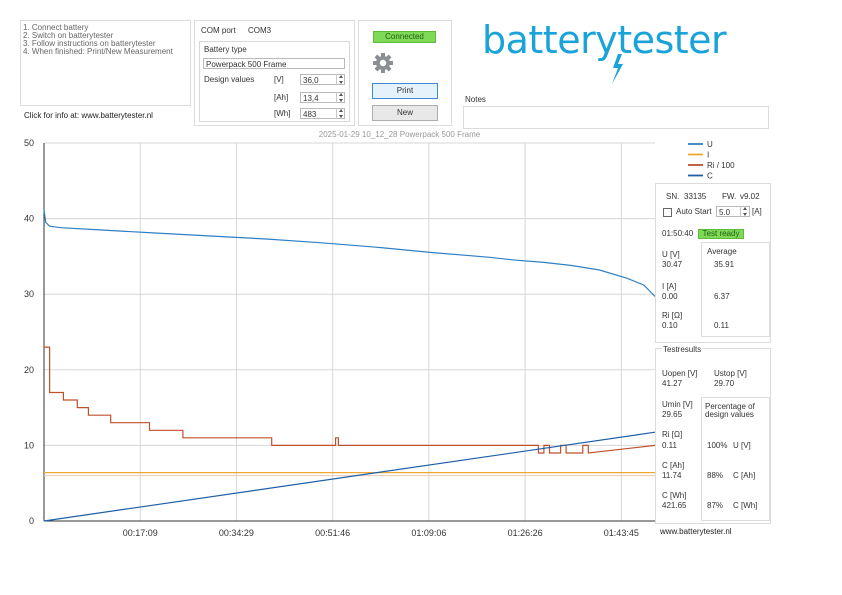  What do you see at coordinates (673, 196) in the screenshot?
I see `serial-label: SN.` at bounding box center [673, 196].